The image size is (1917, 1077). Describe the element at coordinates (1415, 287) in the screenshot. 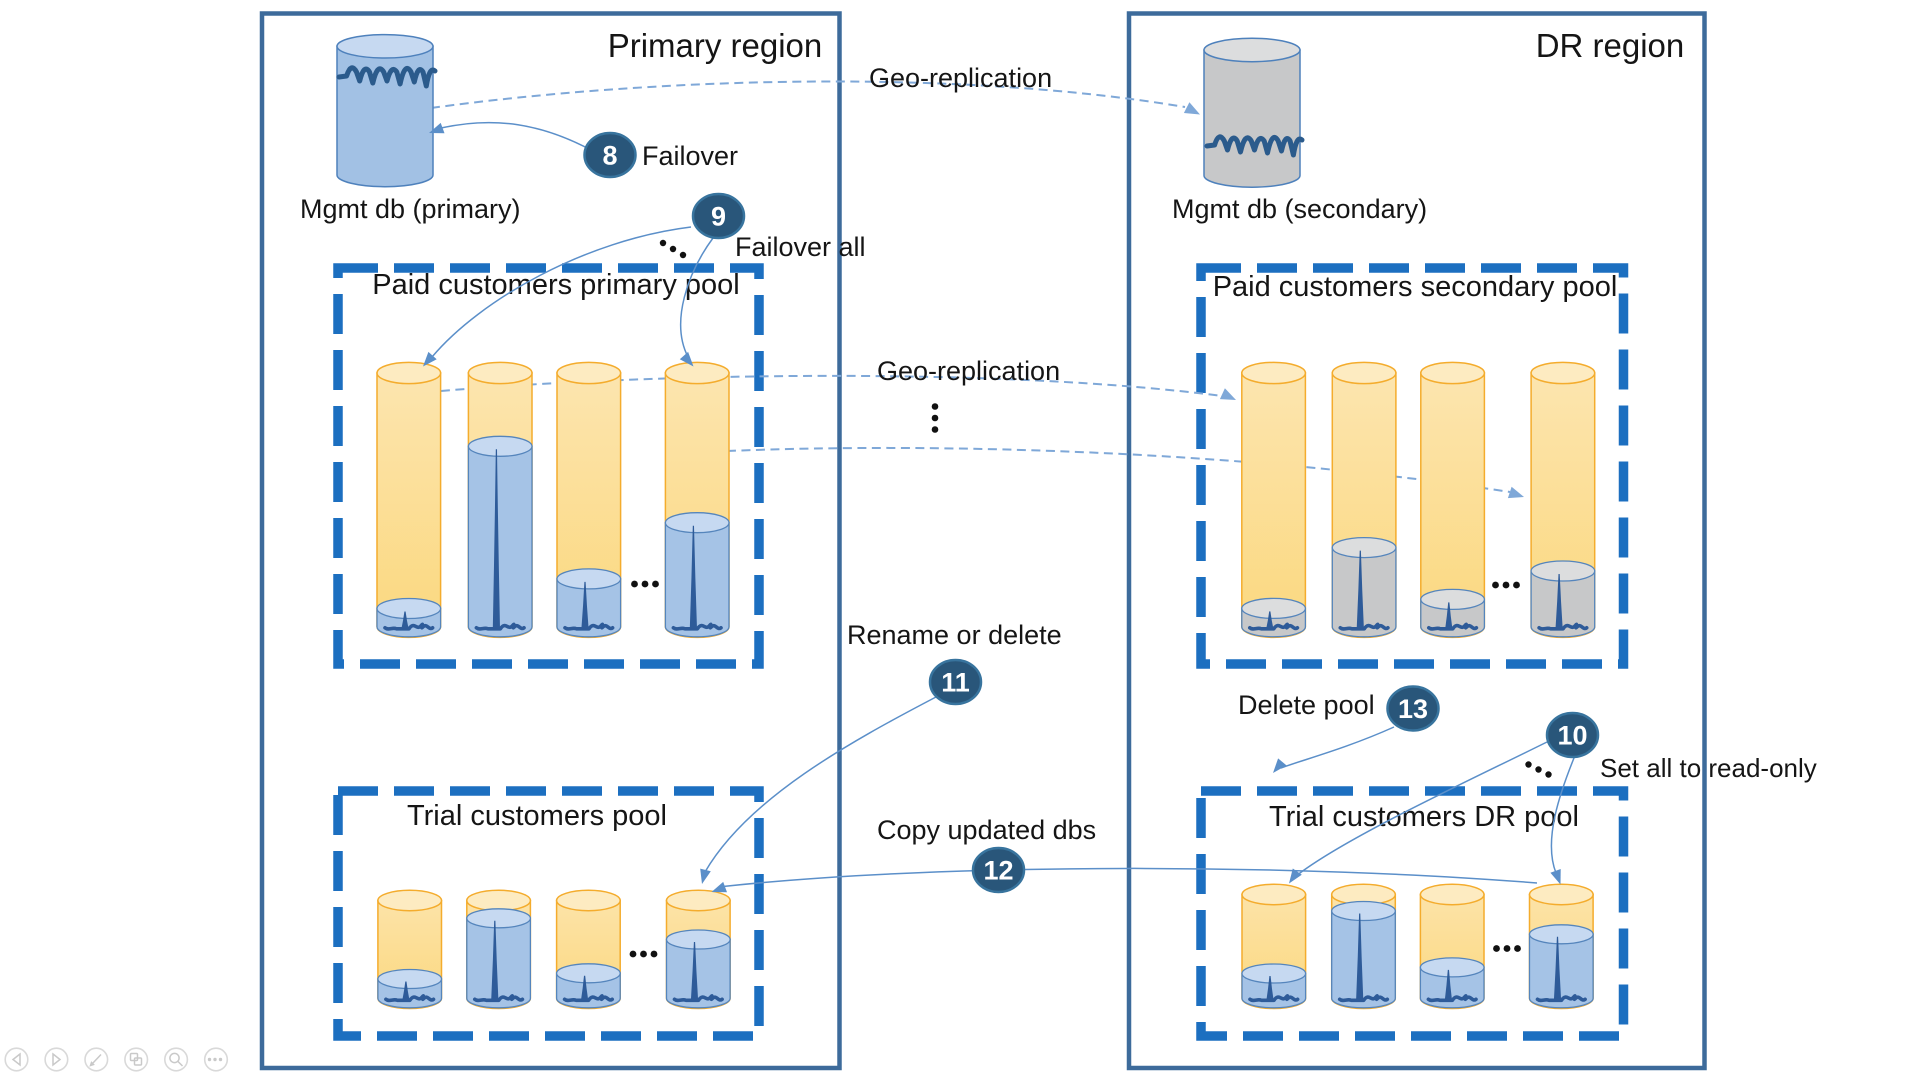

I see `svg-text: Paid customers secondary pool` at that location.